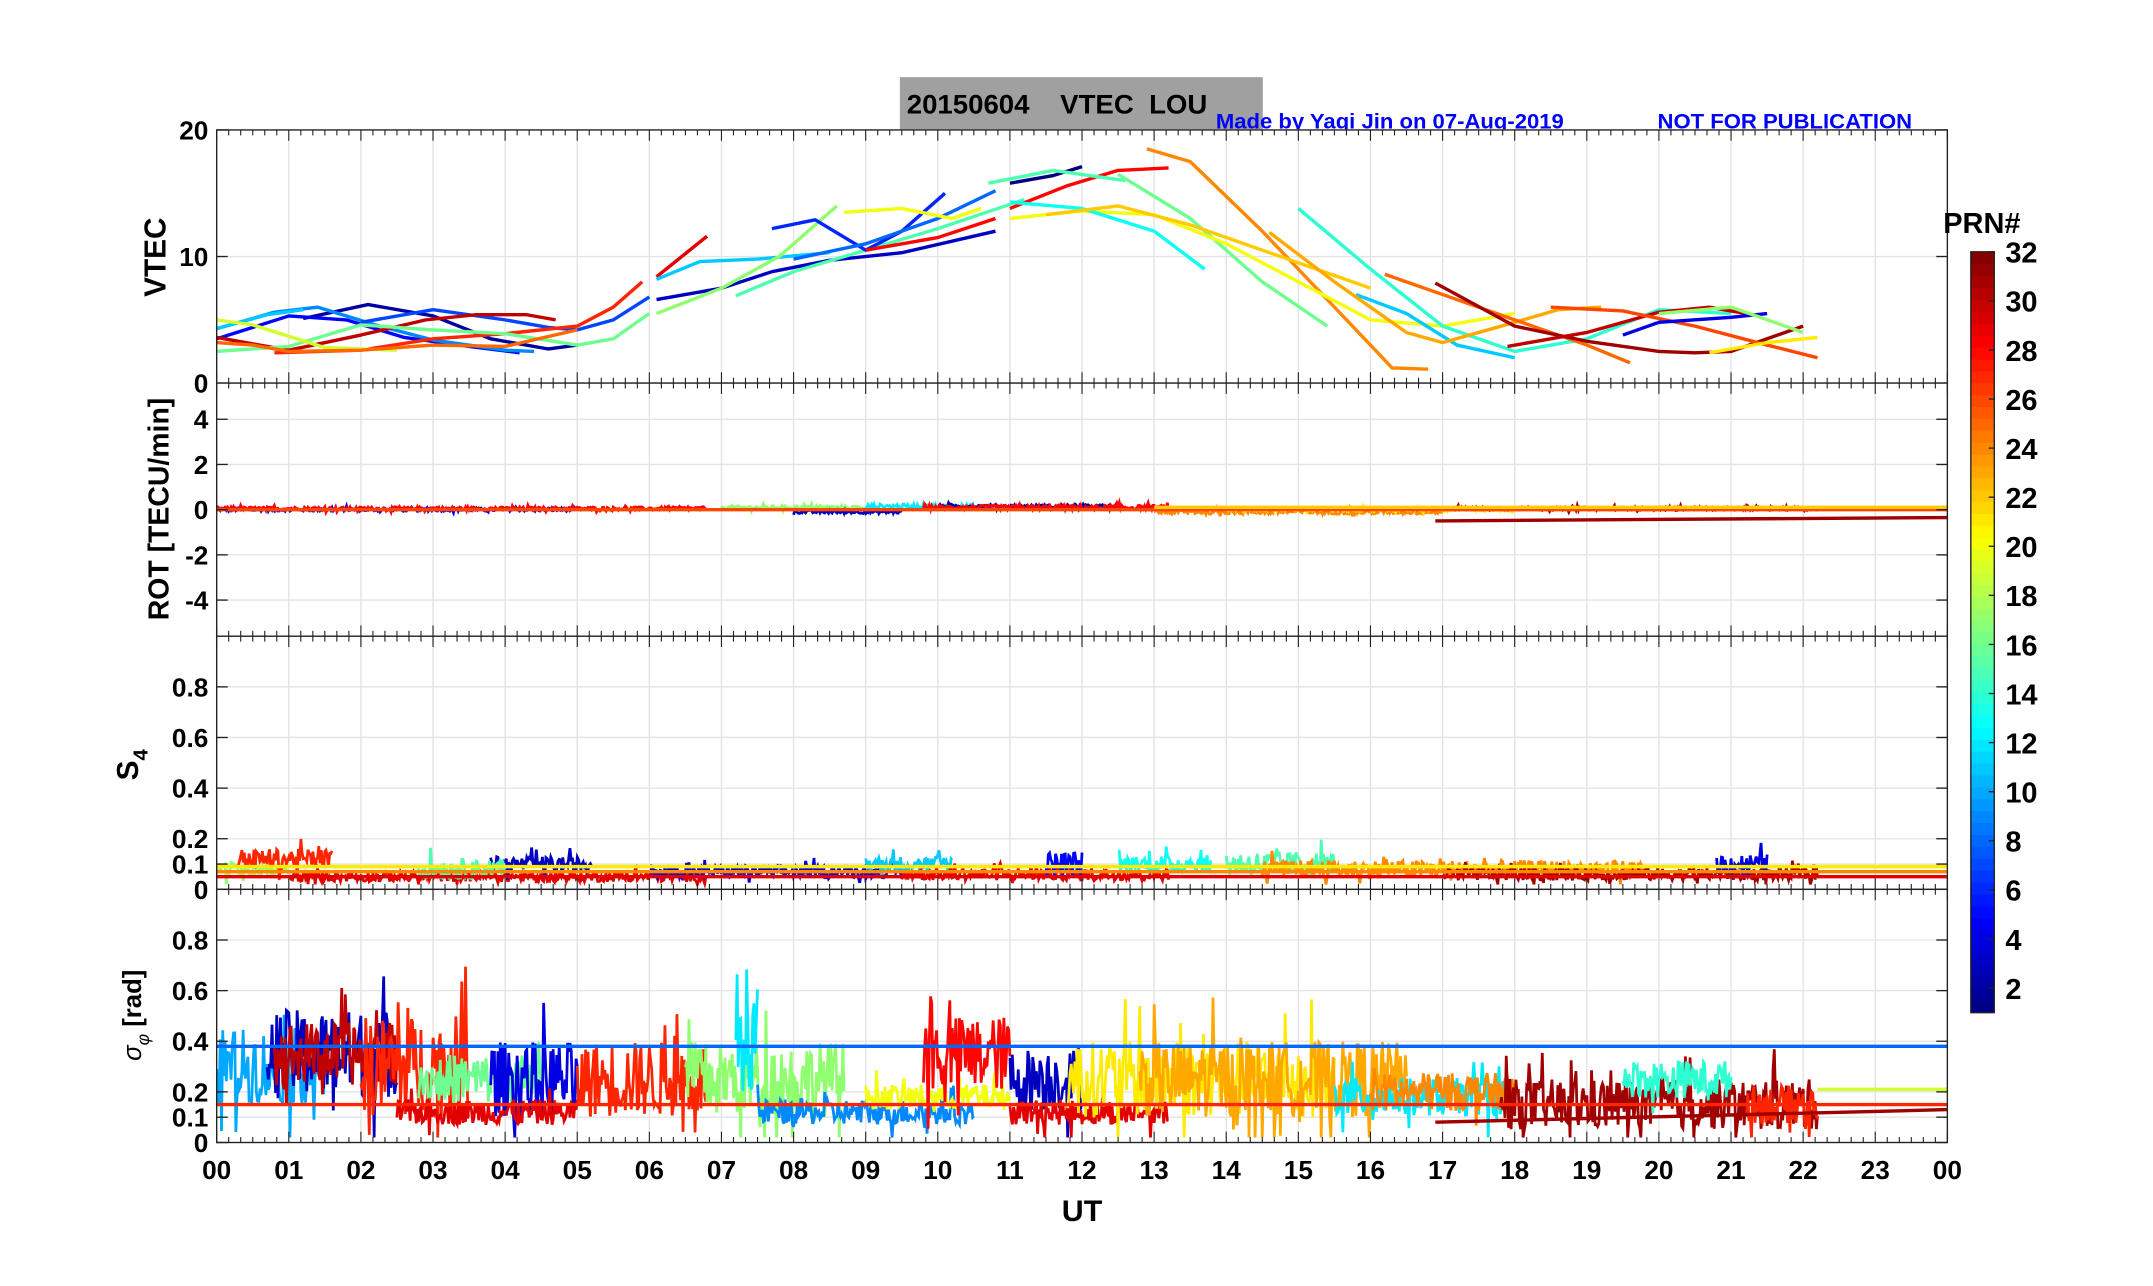  Describe the element at coordinates (2021, 254) in the screenshot. I see `colorbar-tick-label: 32` at that location.